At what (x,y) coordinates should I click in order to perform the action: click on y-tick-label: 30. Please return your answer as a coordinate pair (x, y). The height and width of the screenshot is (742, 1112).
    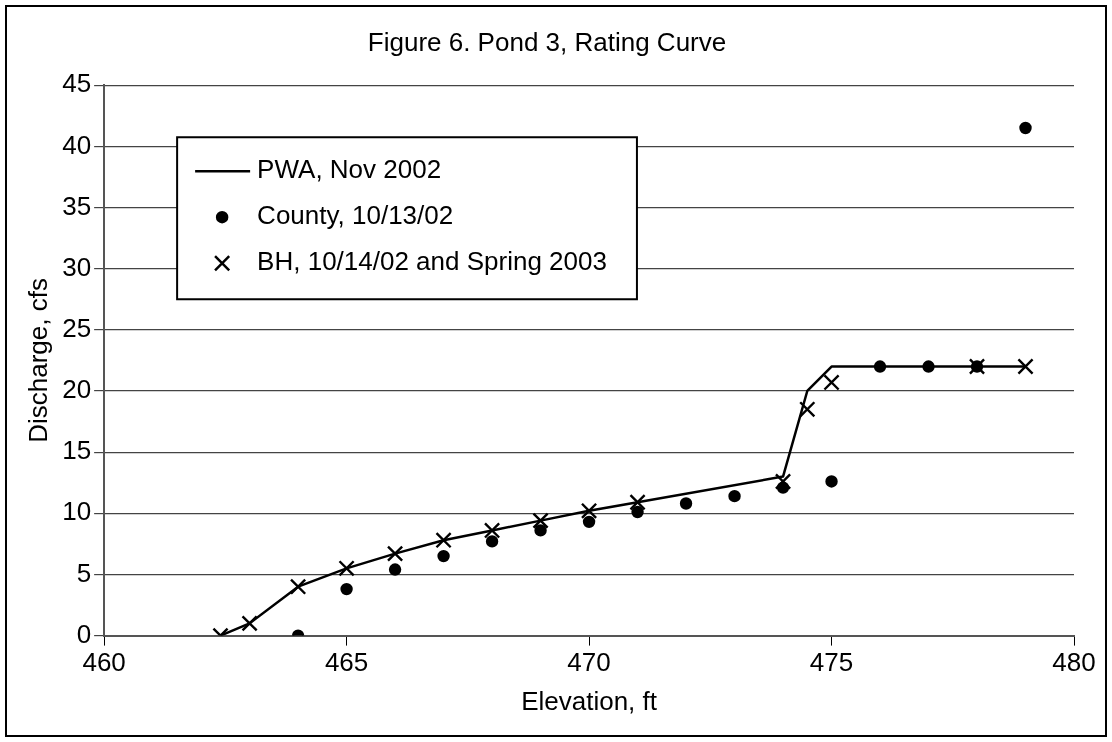
    Looking at the image, I should click on (77, 266).